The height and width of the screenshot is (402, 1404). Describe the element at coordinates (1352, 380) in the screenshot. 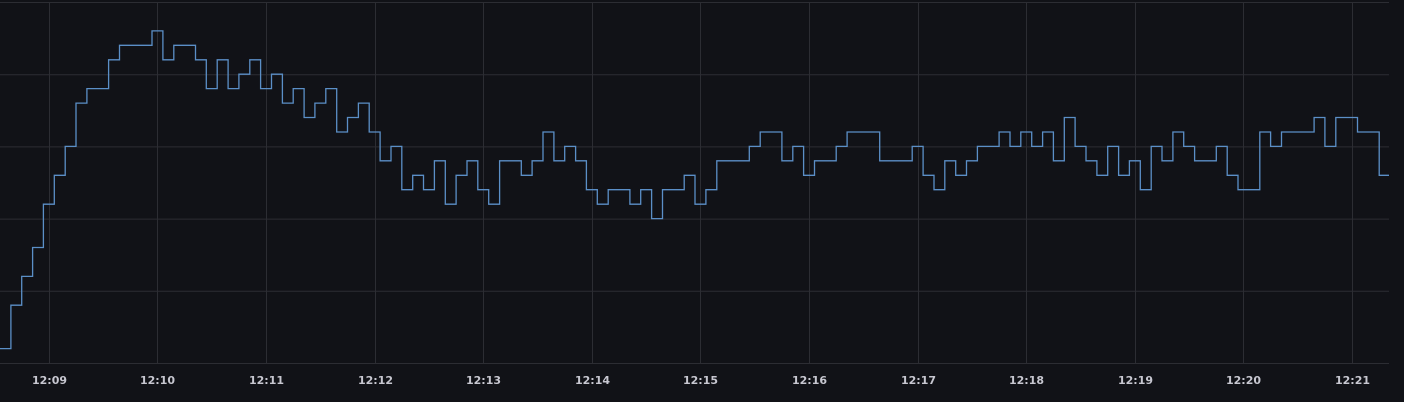

I see `x-tick-label: 12:21` at that location.